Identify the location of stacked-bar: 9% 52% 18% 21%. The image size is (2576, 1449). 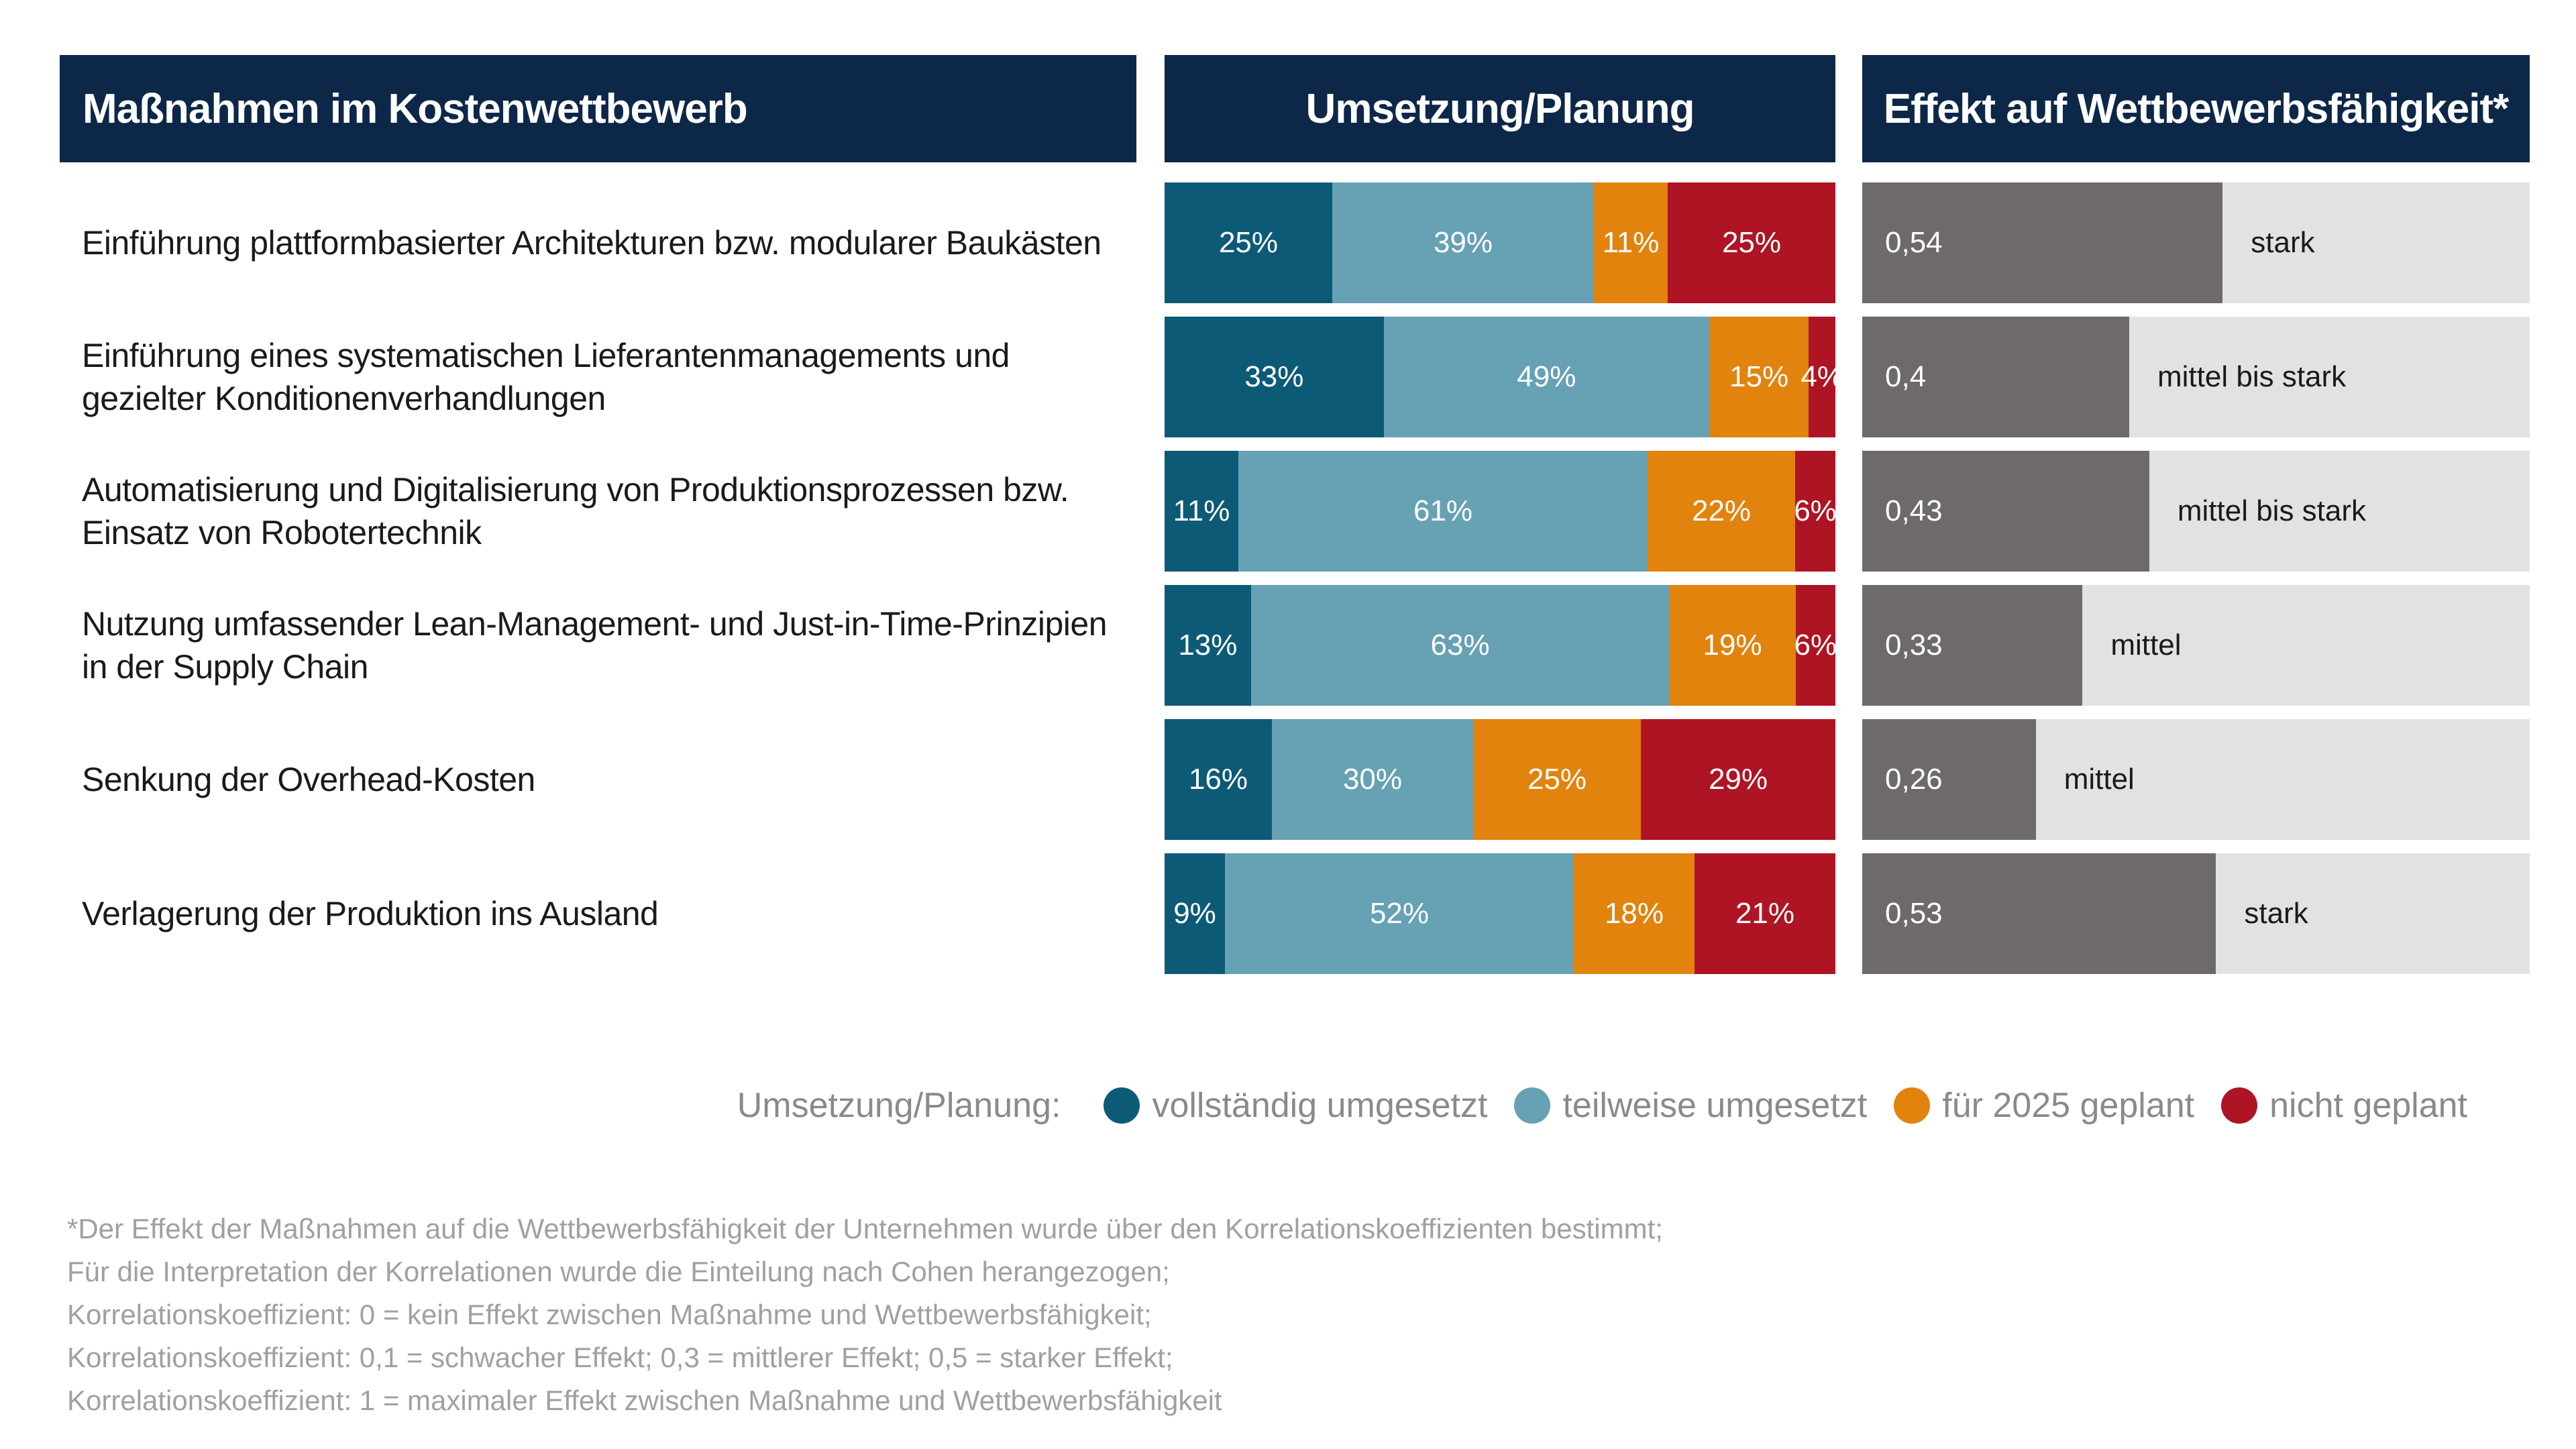
(1500, 913).